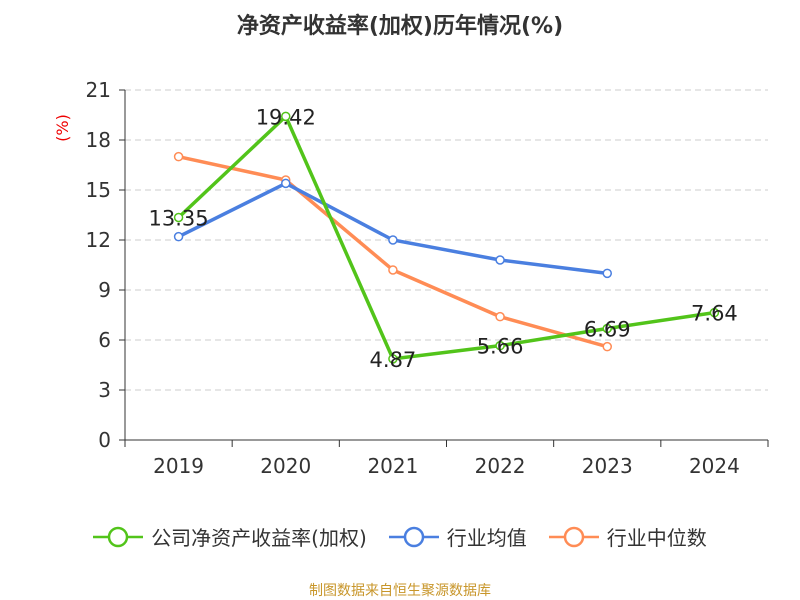  What do you see at coordinates (607, 466) in the screenshot?
I see `x-tick-label: 2023` at bounding box center [607, 466].